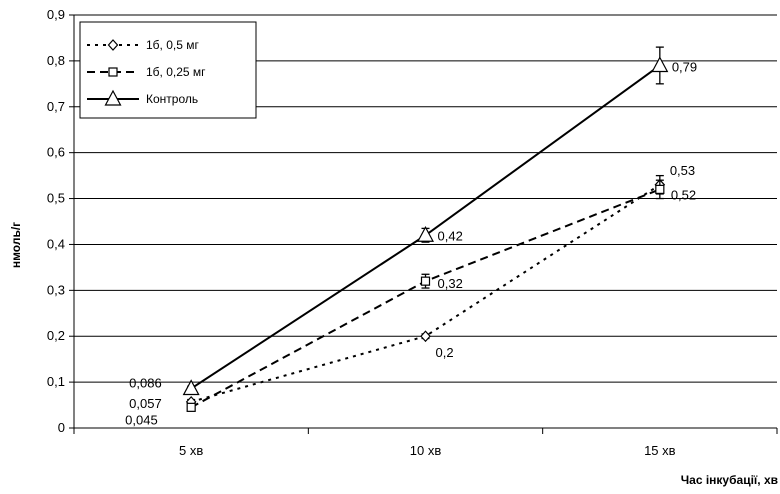 This screenshot has height=494, width=780. What do you see at coordinates (56, 14) in the screenshot?
I see `y-tick-label: 0,9` at bounding box center [56, 14].